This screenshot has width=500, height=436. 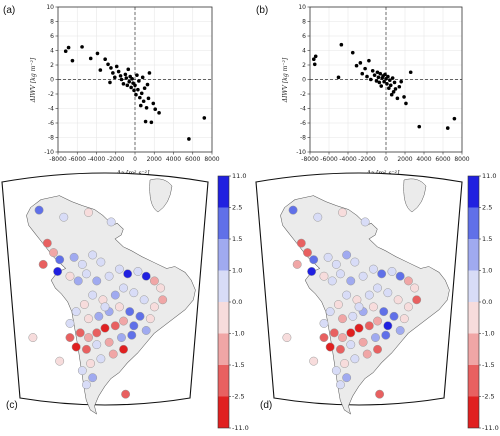 I want to click on panel-b-ylabel: ΔIWV [kg m⁻²], so click(x=285, y=80).